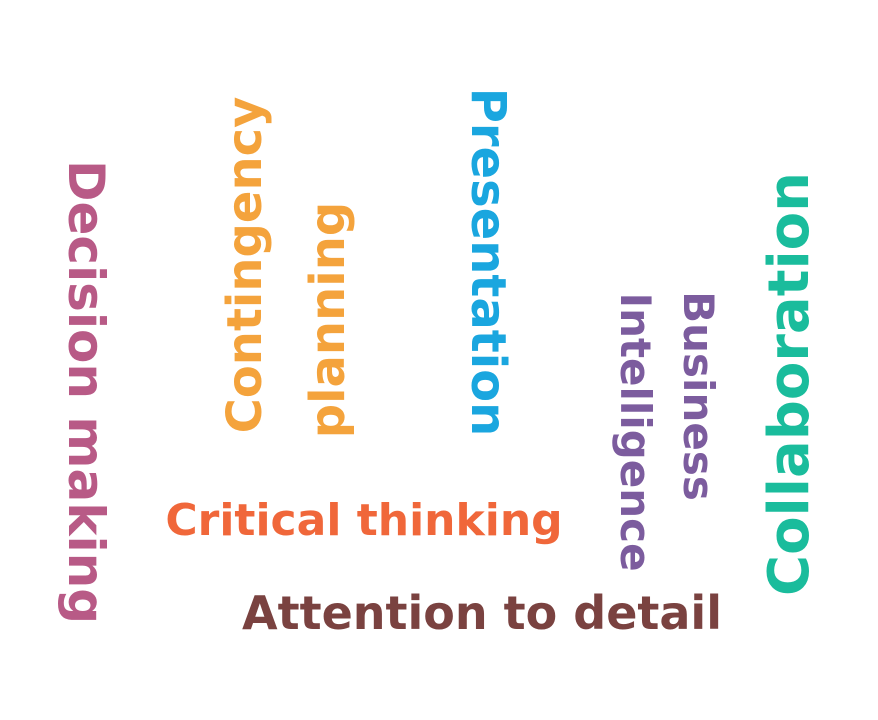  I want to click on word-planning: planning, so click(328, 320).